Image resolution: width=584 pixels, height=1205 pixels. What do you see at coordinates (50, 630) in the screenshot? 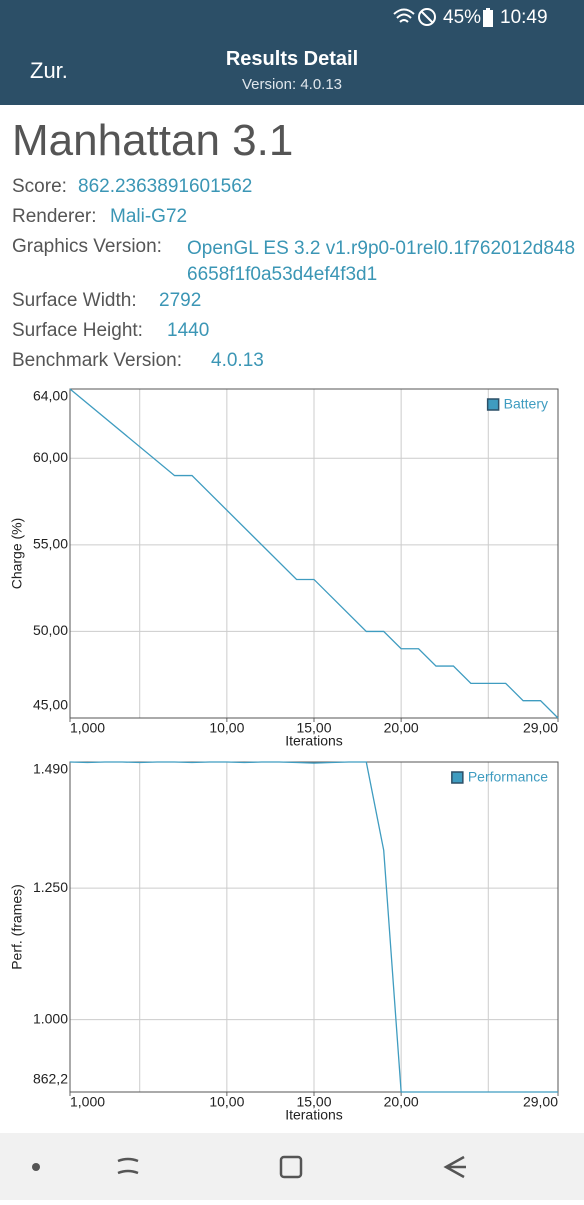
I see `y-tick-label: 50,00` at bounding box center [50, 630].